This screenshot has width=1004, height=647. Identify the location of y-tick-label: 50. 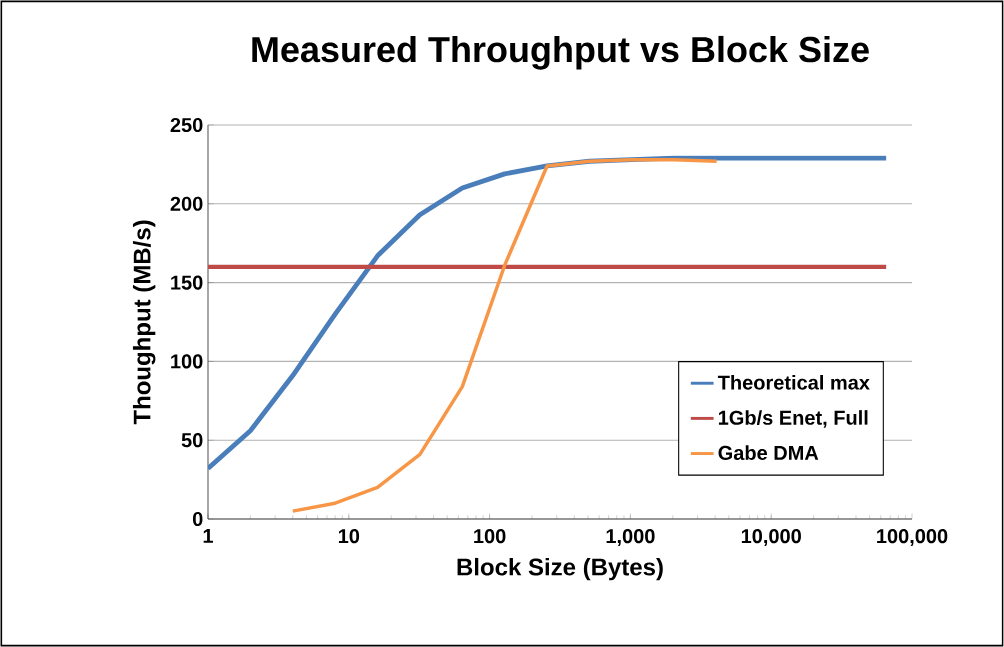
(192, 440).